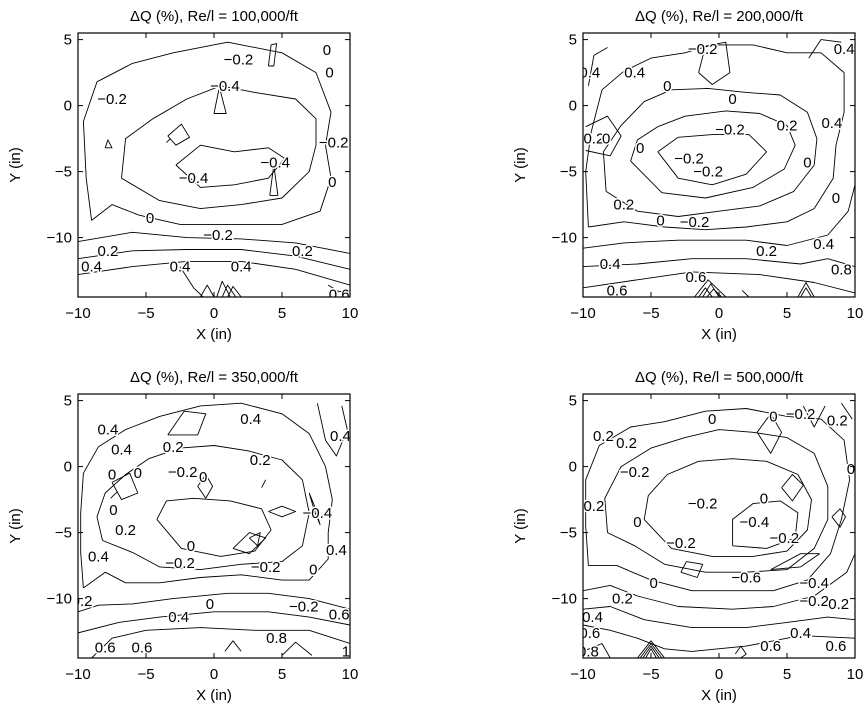 The image size is (866, 722). Describe the element at coordinates (214, 16) in the screenshot. I see `chart-title: ΔQ (%), Re/l = 100,000/ft` at that location.